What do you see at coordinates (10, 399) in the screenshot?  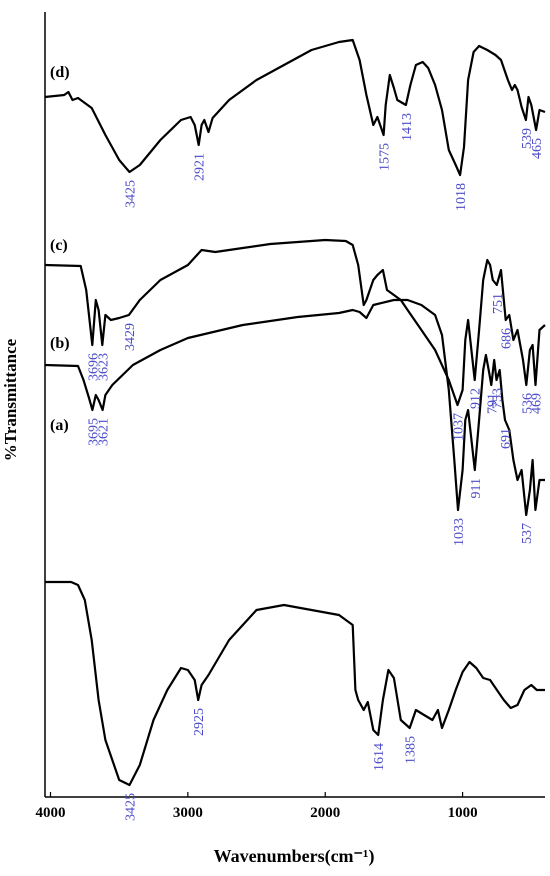 I see `y-axis-label: %Transmittance` at bounding box center [10, 399].